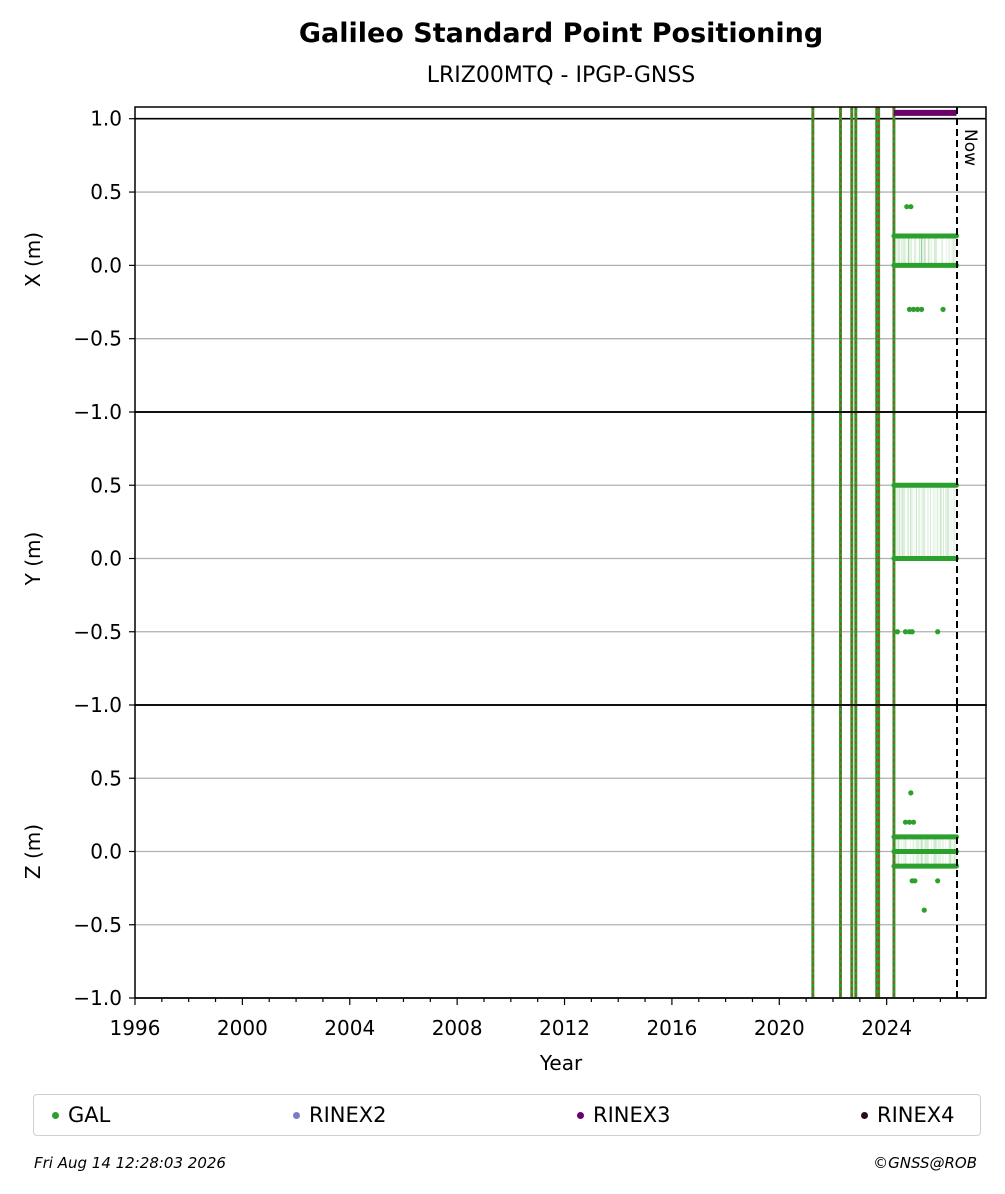 The height and width of the screenshot is (1194, 1005). Describe the element at coordinates (135, 1028) in the screenshot. I see `x-tick-label: 1996` at that location.